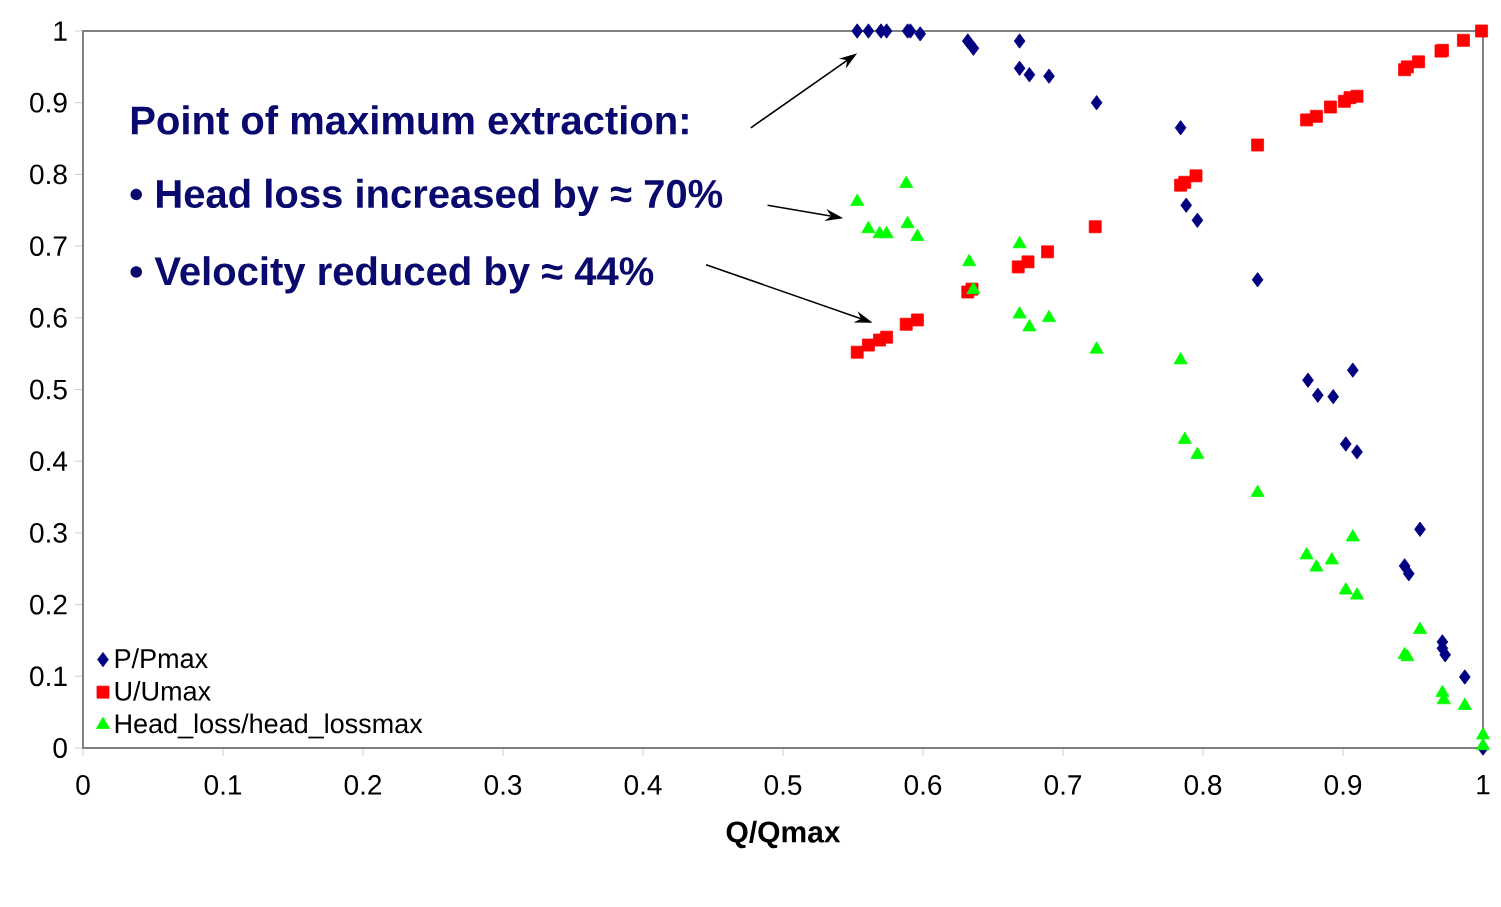  What do you see at coordinates (923, 785) in the screenshot?
I see `x-tick-label: 0.6` at bounding box center [923, 785].